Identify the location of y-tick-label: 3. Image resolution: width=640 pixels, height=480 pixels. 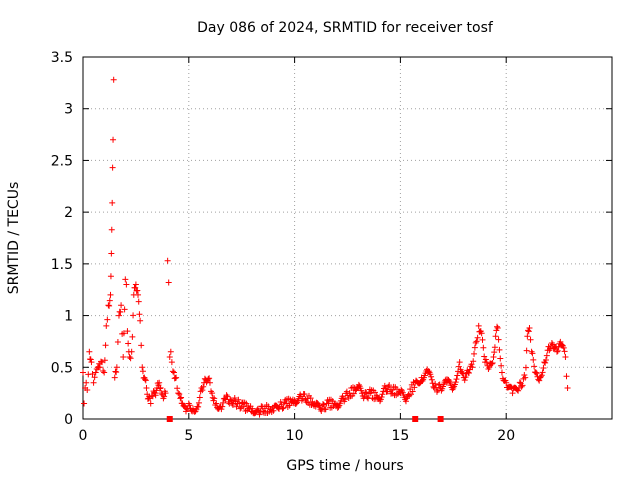
(68, 110).